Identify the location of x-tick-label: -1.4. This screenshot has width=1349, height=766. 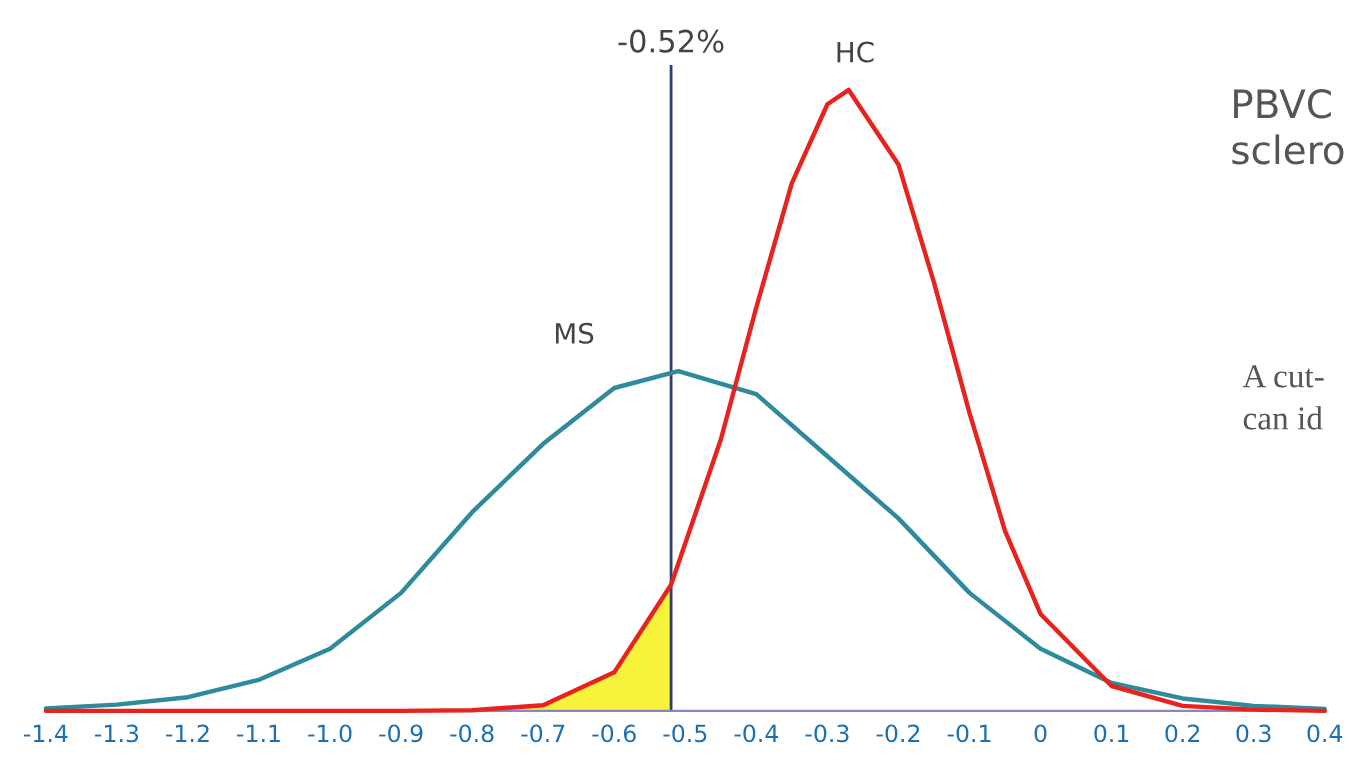
(45, 733).